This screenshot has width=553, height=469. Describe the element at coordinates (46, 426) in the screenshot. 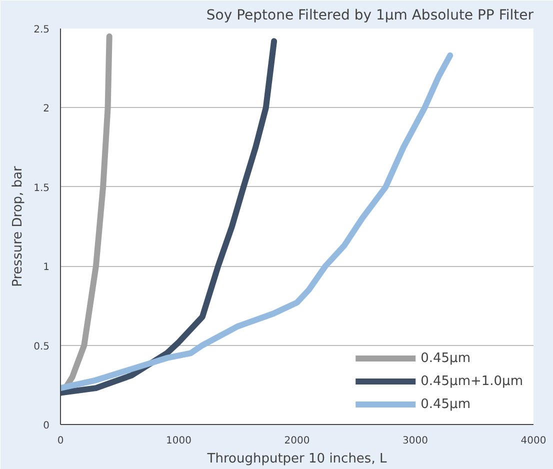

I see `y-tick-label: 0` at that location.